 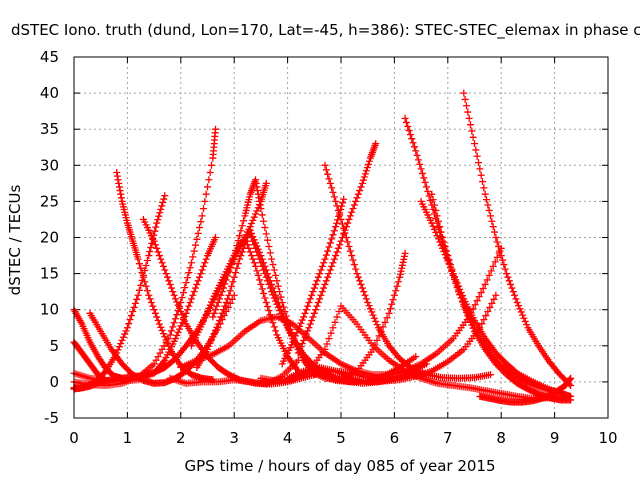 I want to click on y-tick-label: 35, so click(x=49, y=129).